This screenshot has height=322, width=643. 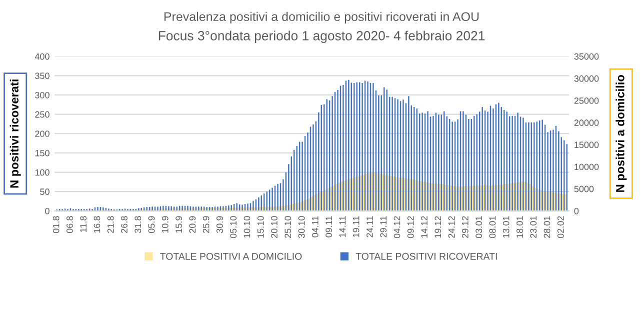 I want to click on x-tick-label: 06.8, so click(x=69, y=224).